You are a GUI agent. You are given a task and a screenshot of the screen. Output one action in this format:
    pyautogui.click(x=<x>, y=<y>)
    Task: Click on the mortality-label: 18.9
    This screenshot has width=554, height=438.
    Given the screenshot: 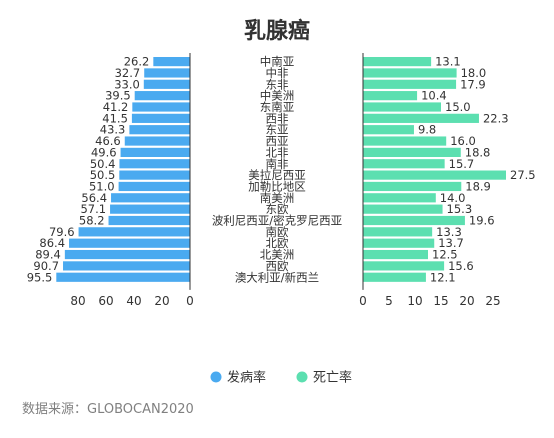 What is the action you would take?
    pyautogui.click(x=478, y=186)
    